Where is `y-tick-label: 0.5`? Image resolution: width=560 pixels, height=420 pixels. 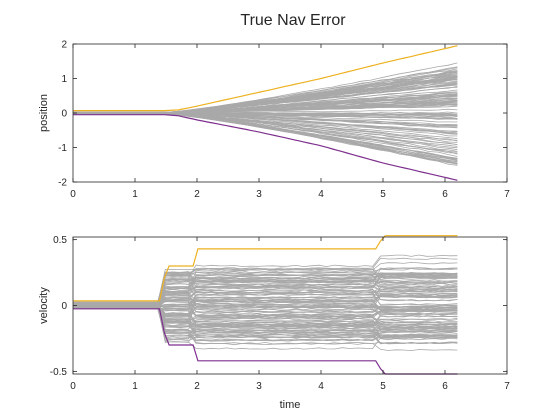 y-tick-label: 0.5 is located at coordinates (60, 240).